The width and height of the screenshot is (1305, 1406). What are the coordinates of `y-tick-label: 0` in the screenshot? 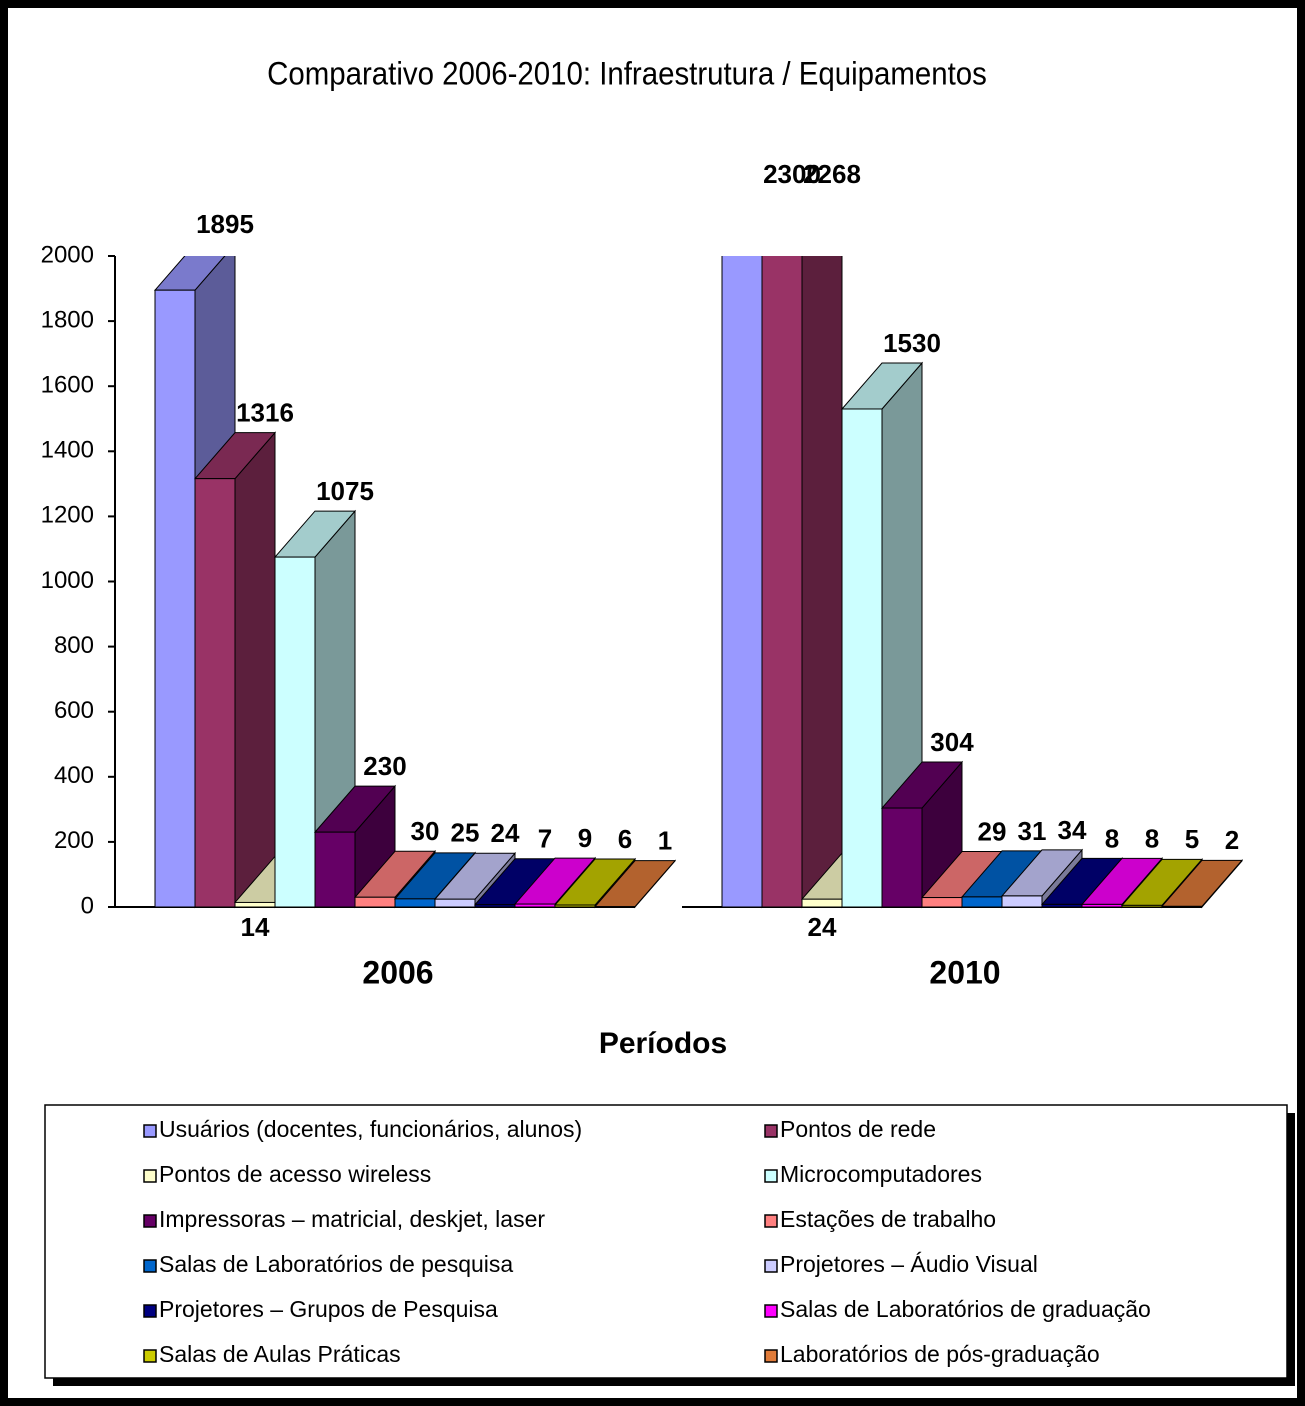 It's located at (87, 905).